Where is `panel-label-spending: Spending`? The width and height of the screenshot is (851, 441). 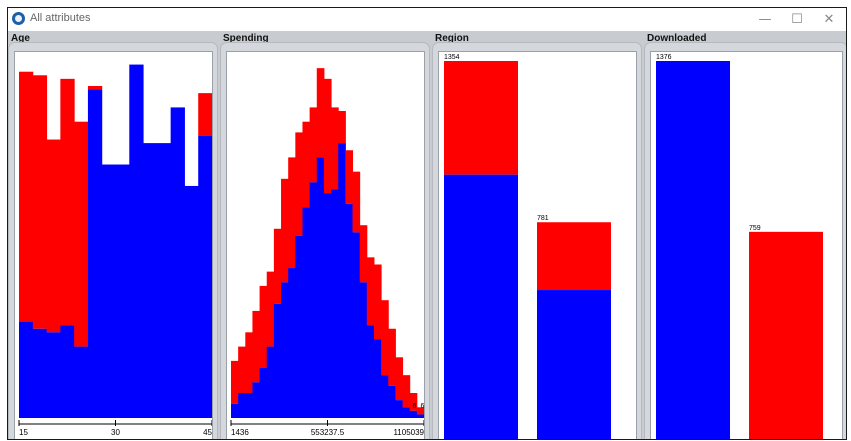 panel-label-spending: Spending is located at coordinates (246, 38).